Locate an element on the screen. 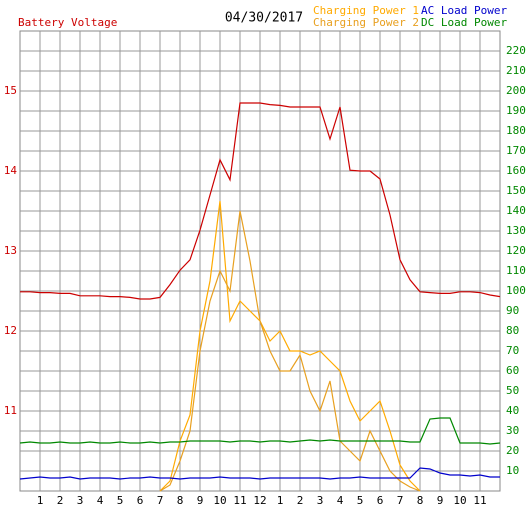 The image size is (527, 510). y2-tick-label: 60 is located at coordinates (512, 370).